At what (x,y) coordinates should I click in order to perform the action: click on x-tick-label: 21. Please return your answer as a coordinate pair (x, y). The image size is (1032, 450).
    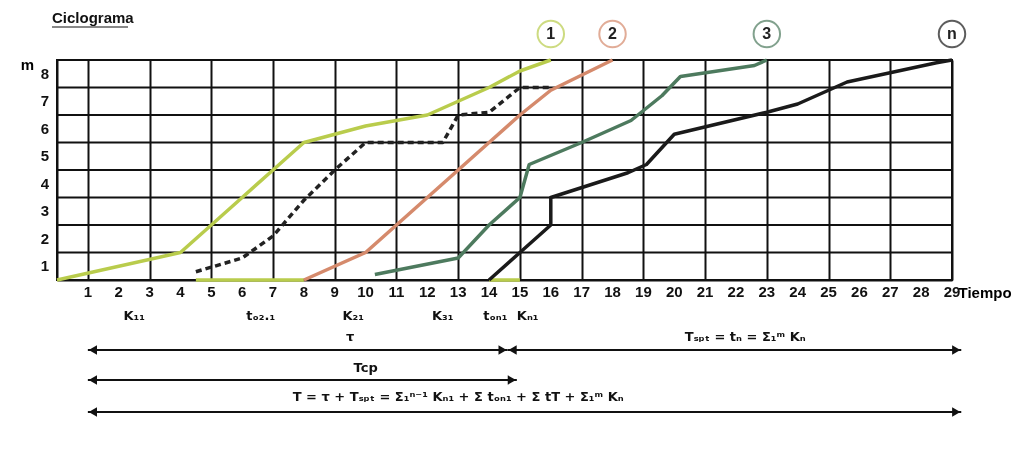
    Looking at the image, I should click on (705, 291).